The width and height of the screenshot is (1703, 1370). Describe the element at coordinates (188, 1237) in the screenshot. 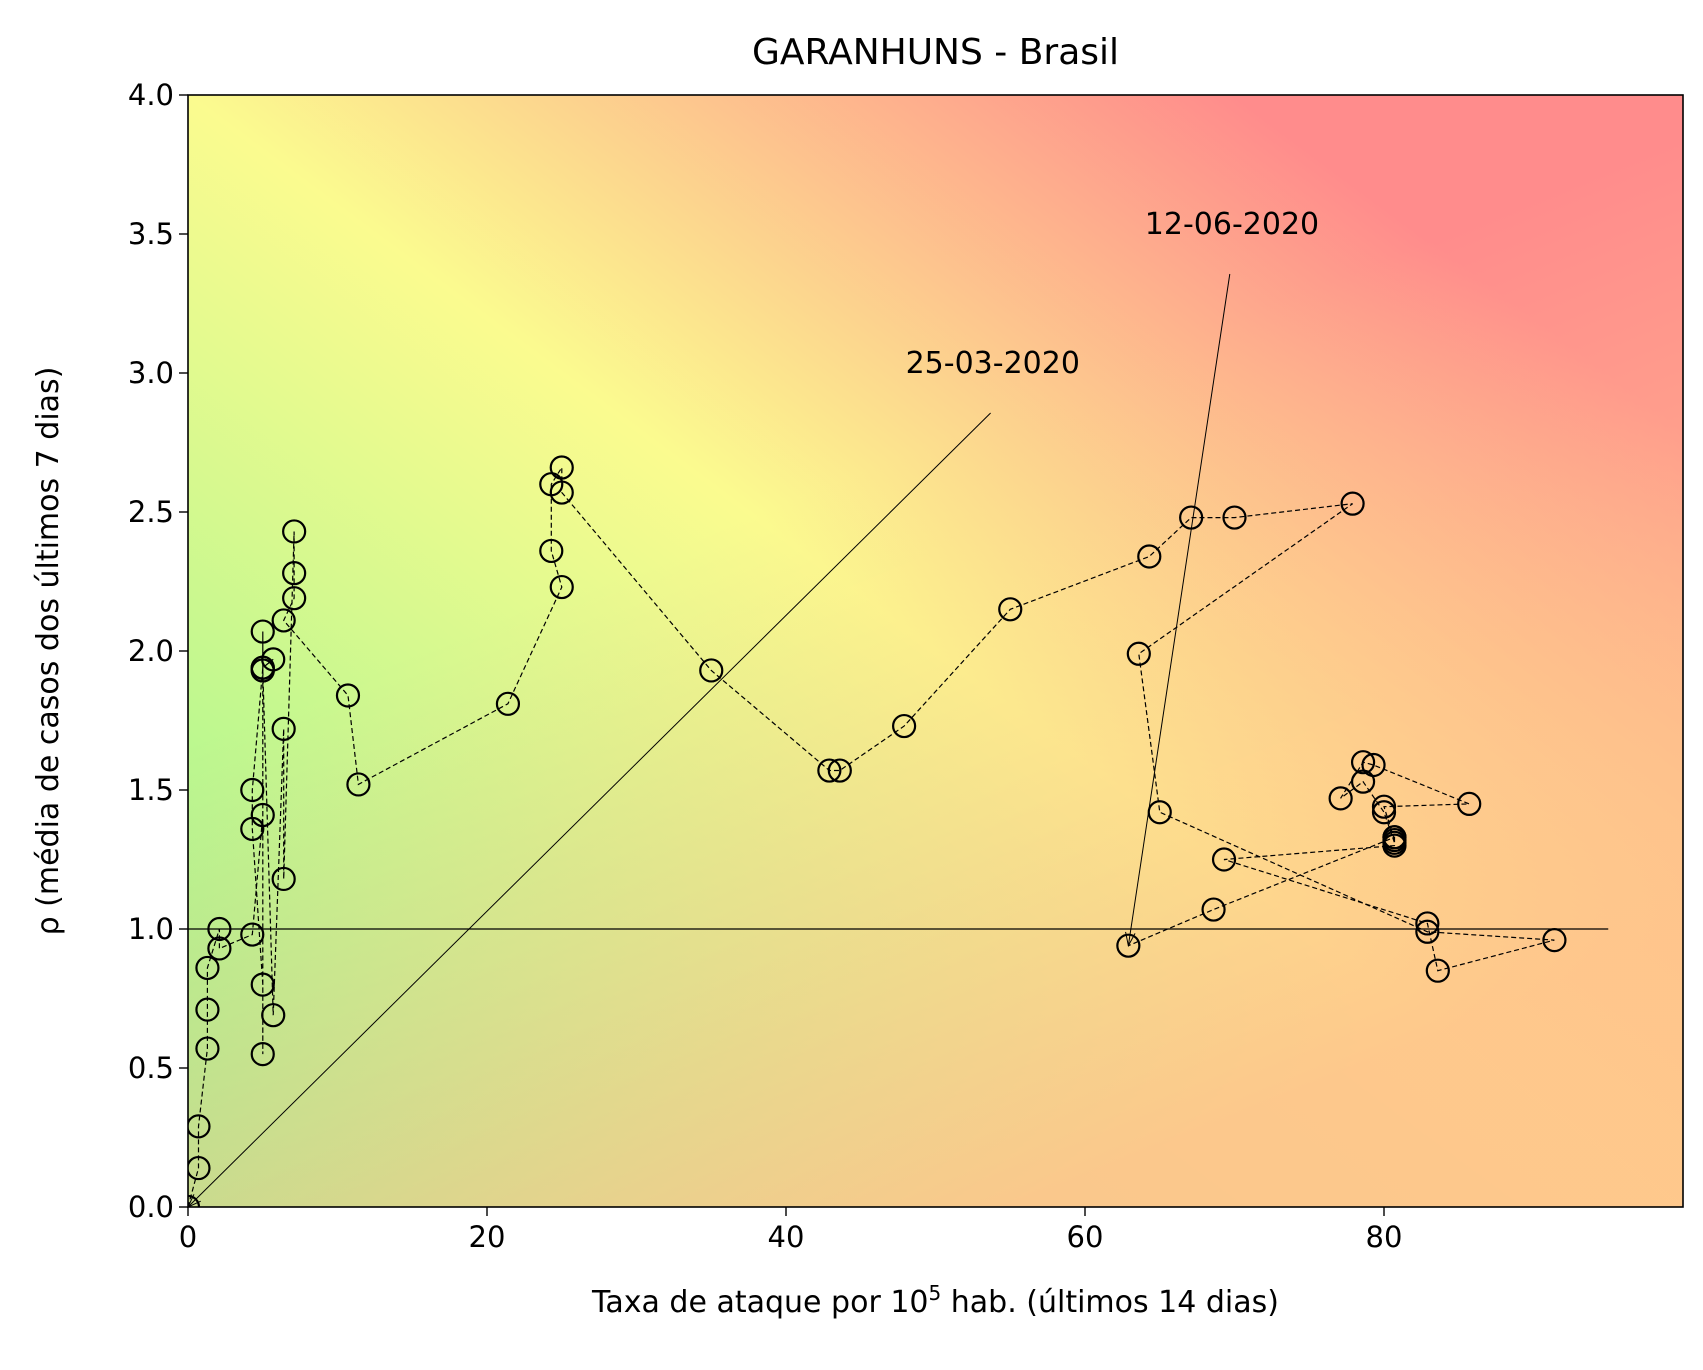

I see `x-tick-label: 0` at that location.